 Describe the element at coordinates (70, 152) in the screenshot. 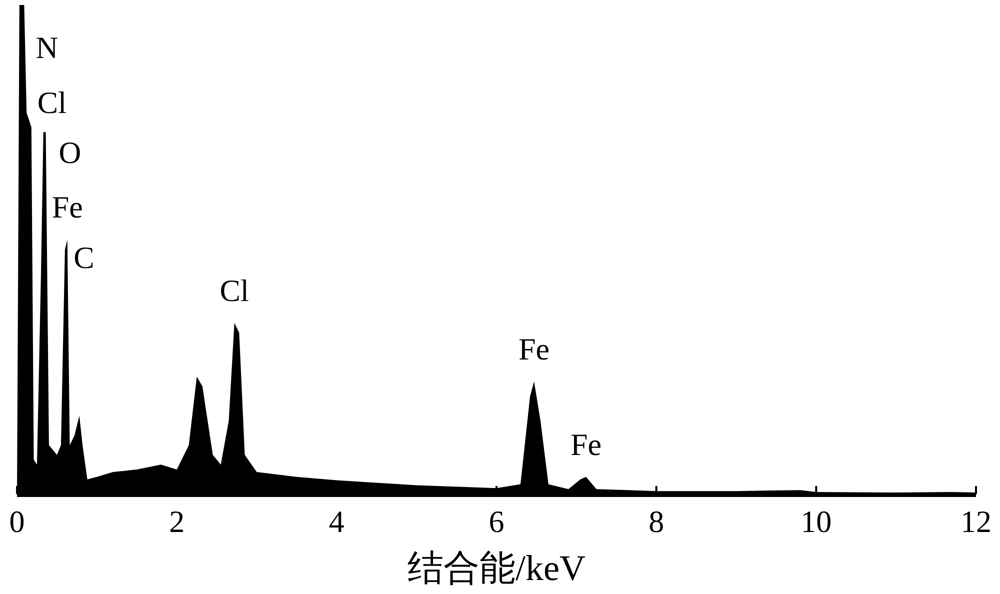

I see `annotation: O` at that location.